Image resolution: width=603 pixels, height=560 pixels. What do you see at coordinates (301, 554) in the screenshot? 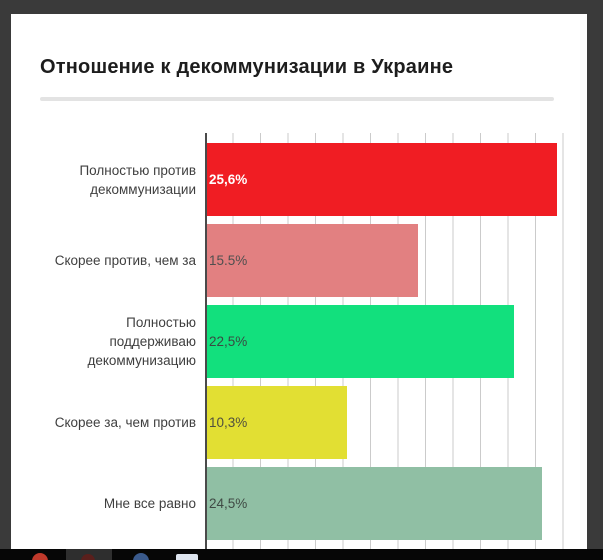
I see `bottom-taskbar` at bounding box center [301, 554].